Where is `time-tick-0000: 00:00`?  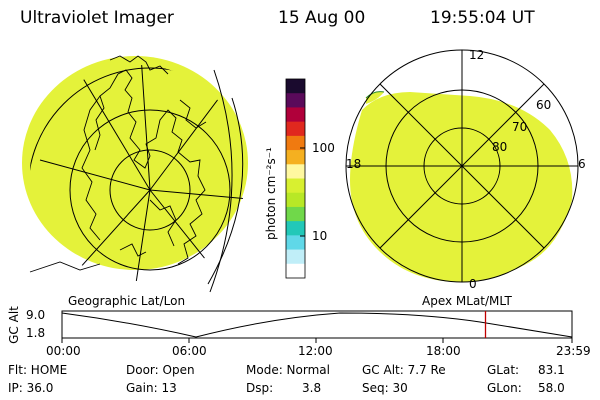
time-tick-0000: 00:00 is located at coordinates (63, 351).